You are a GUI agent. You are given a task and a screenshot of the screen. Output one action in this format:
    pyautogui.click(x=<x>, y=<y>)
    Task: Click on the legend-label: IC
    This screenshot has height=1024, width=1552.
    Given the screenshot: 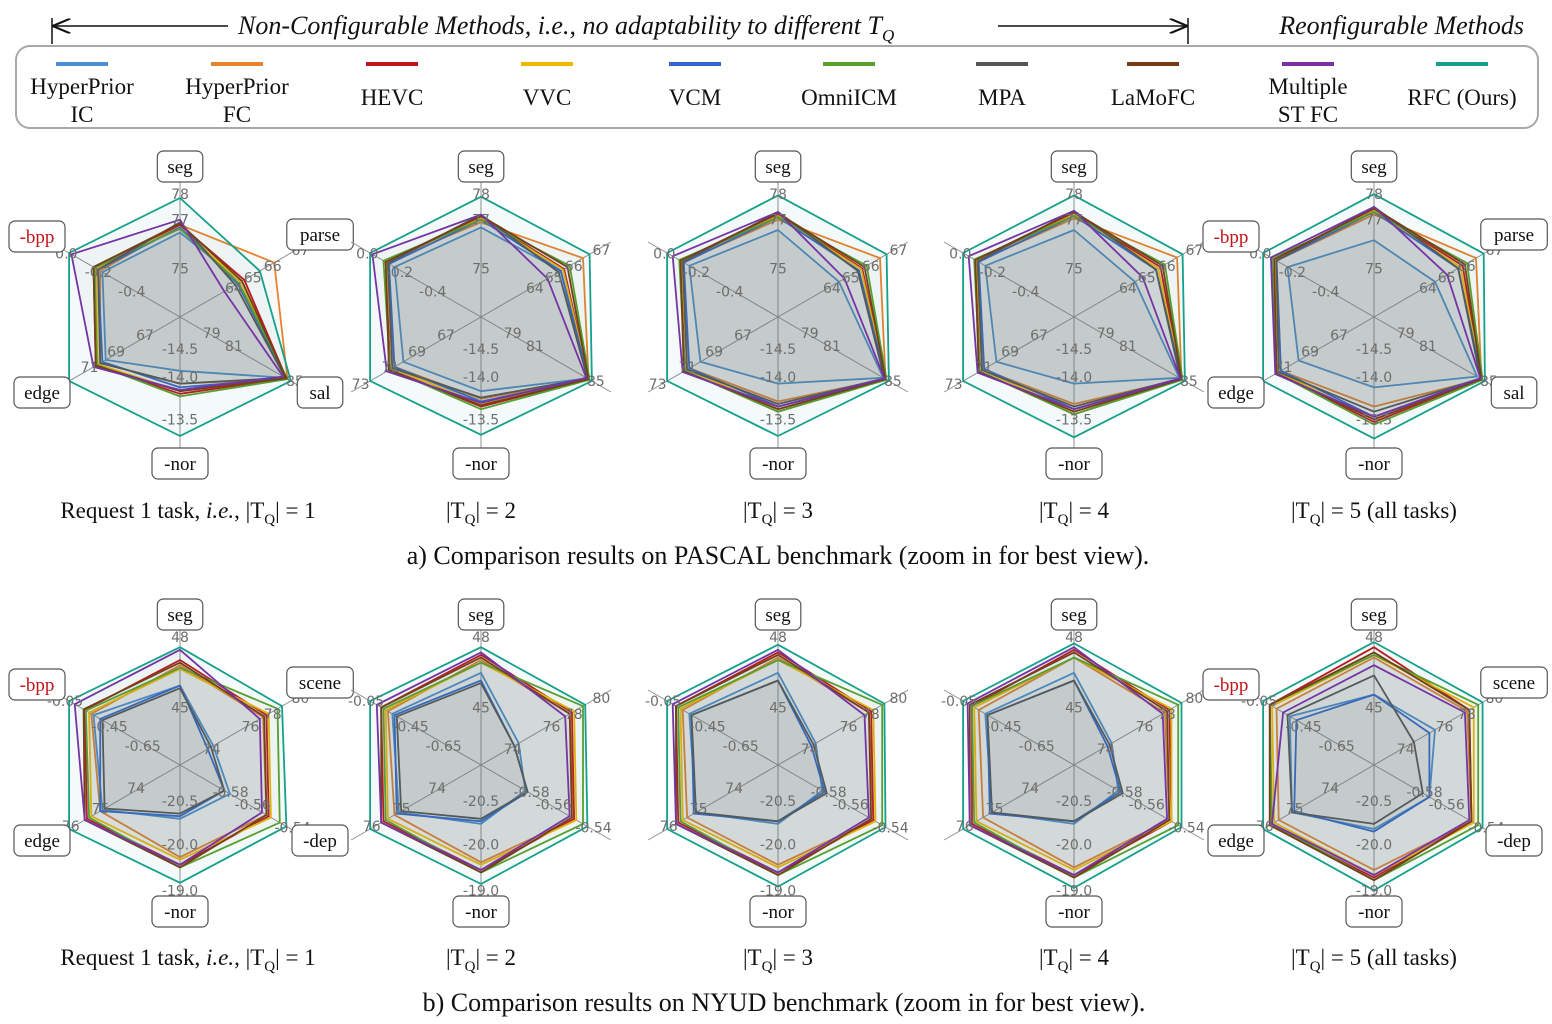 What is the action you would take?
    pyautogui.click(x=82, y=114)
    